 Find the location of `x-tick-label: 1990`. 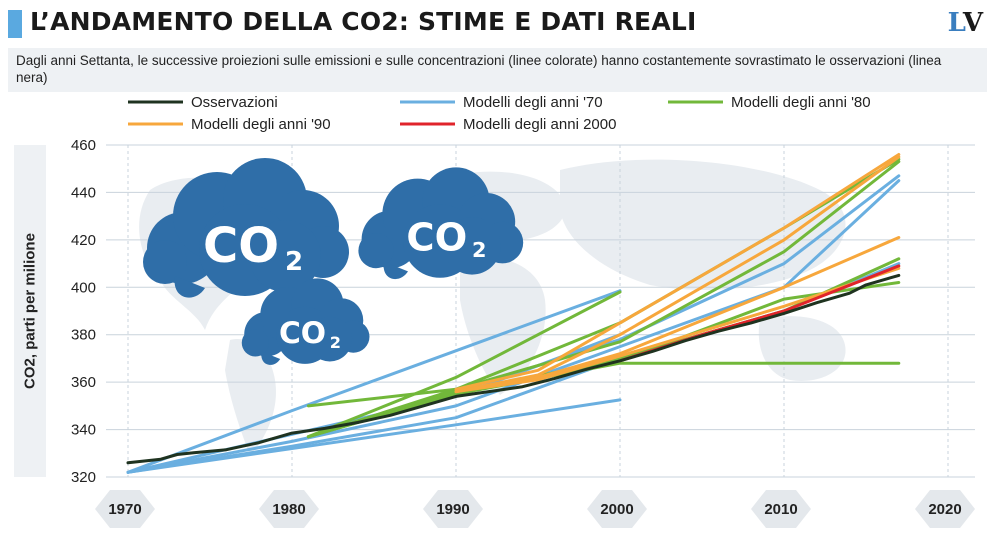

x-tick-label: 1990 is located at coordinates (452, 509).